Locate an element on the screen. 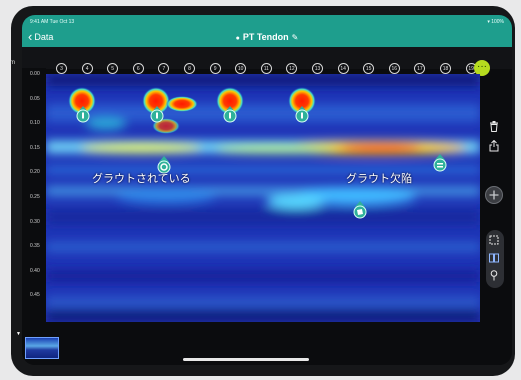 The image size is (521, 380). grid-line-number: 11 is located at coordinates (266, 68).